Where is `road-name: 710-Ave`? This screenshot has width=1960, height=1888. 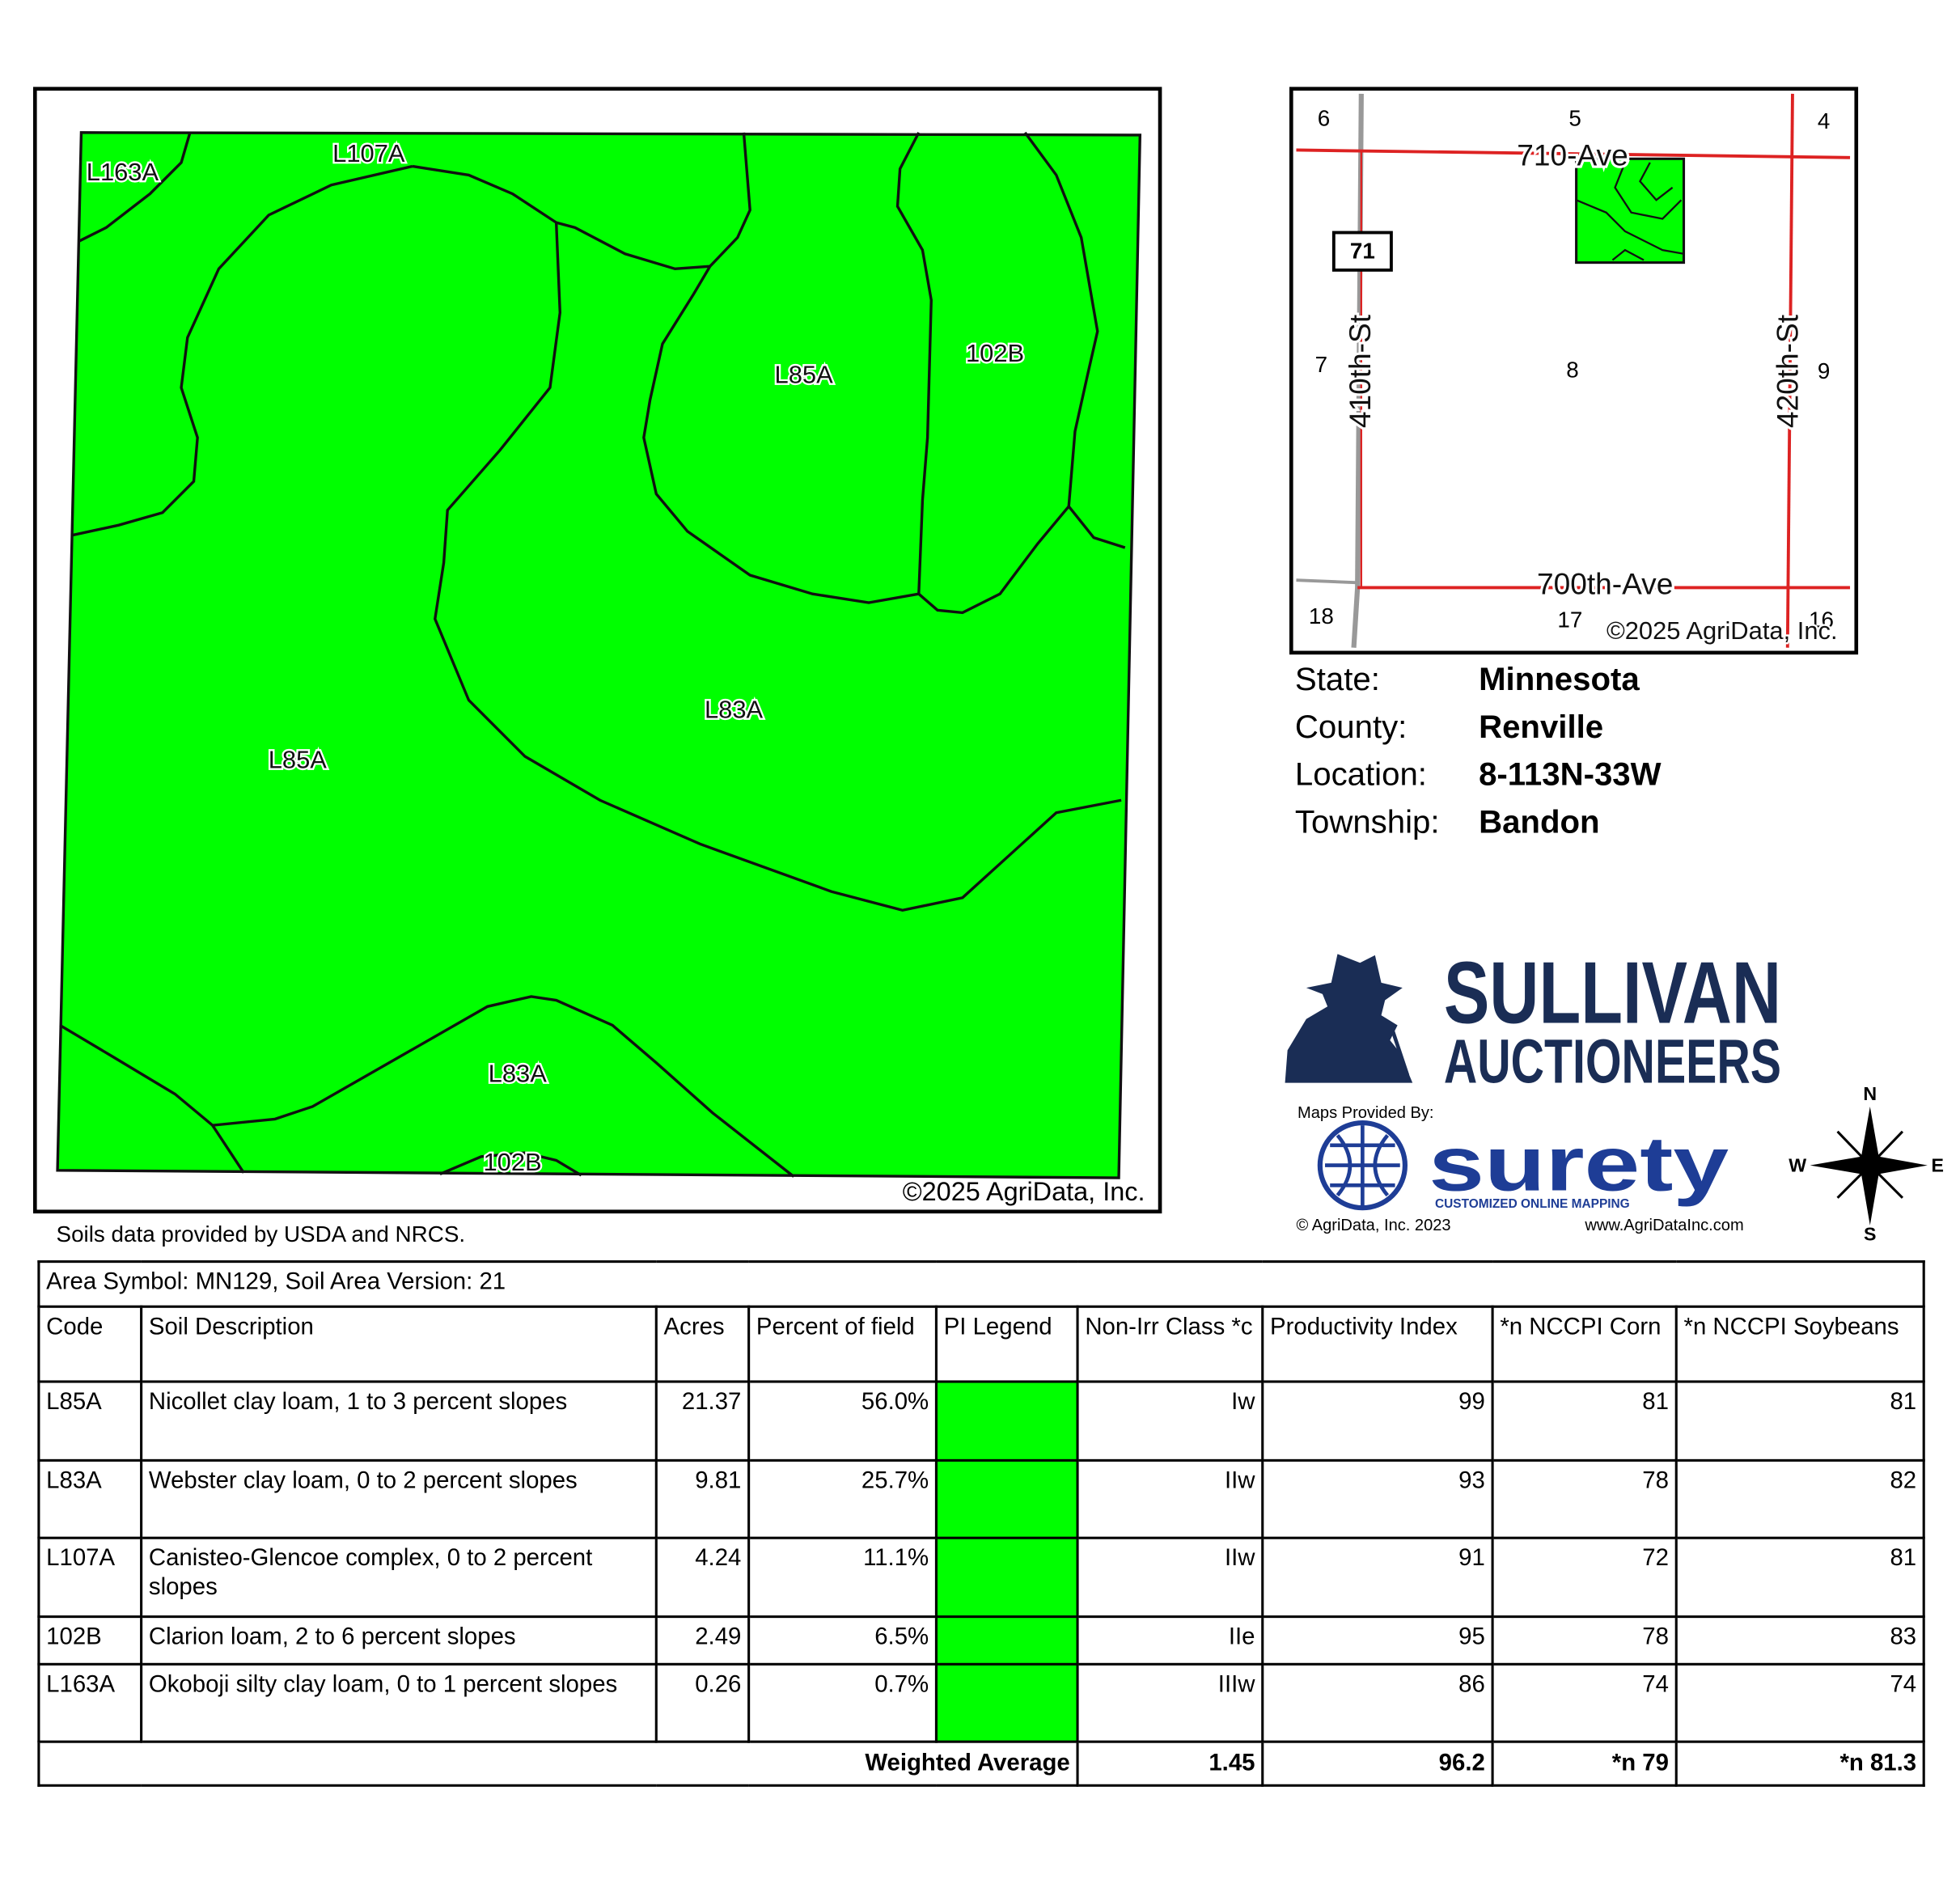
road-name: 710-Ave is located at coordinates (1572, 155).